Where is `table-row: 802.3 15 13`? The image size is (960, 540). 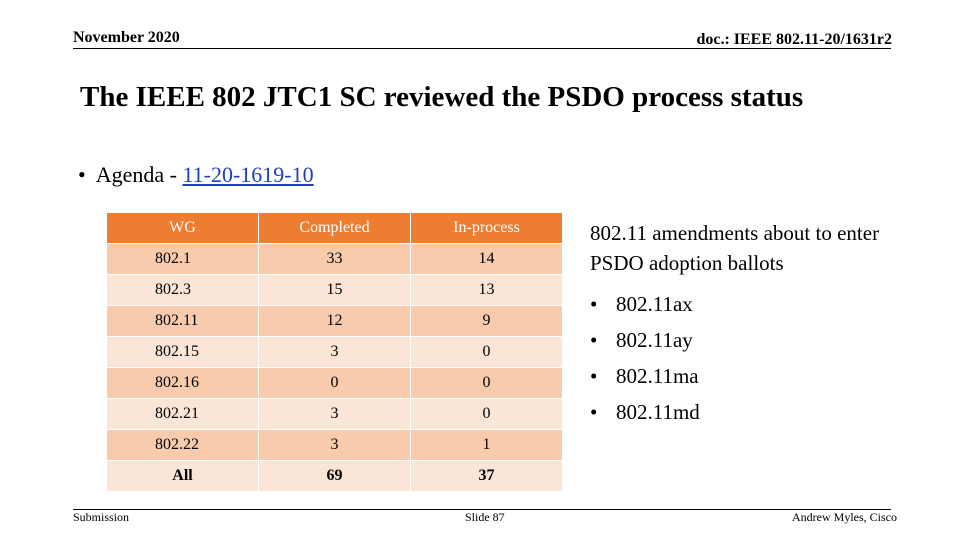 table-row: 802.3 15 13 is located at coordinates (335, 290).